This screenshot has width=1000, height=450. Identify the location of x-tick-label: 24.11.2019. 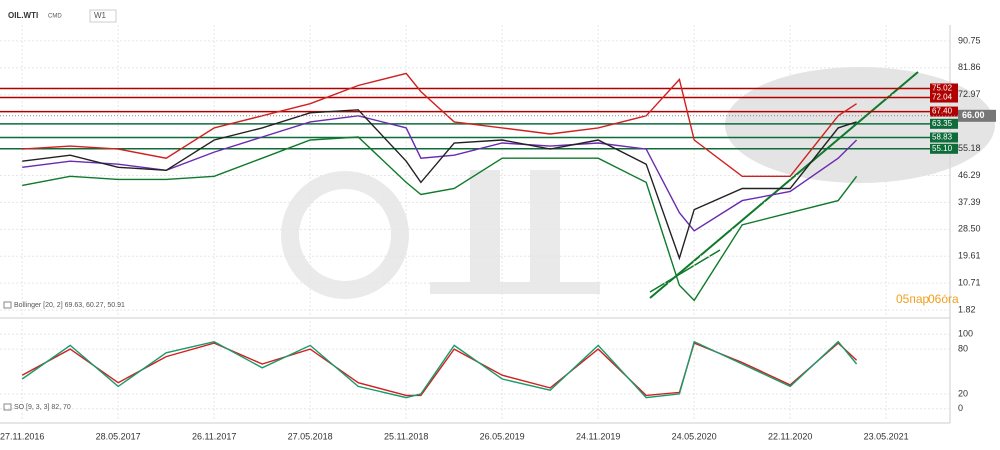
(598, 436).